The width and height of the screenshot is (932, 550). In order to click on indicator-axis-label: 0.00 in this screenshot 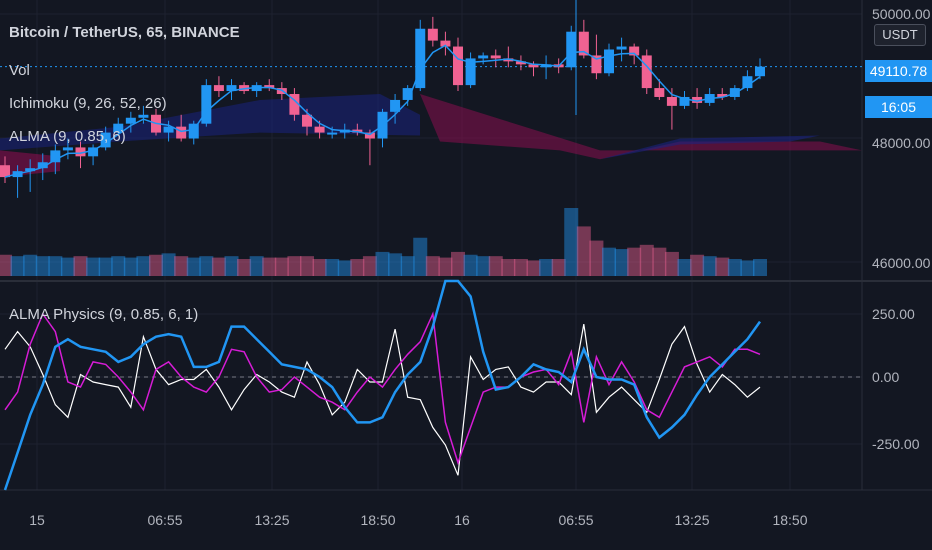, I will do `click(885, 377)`.